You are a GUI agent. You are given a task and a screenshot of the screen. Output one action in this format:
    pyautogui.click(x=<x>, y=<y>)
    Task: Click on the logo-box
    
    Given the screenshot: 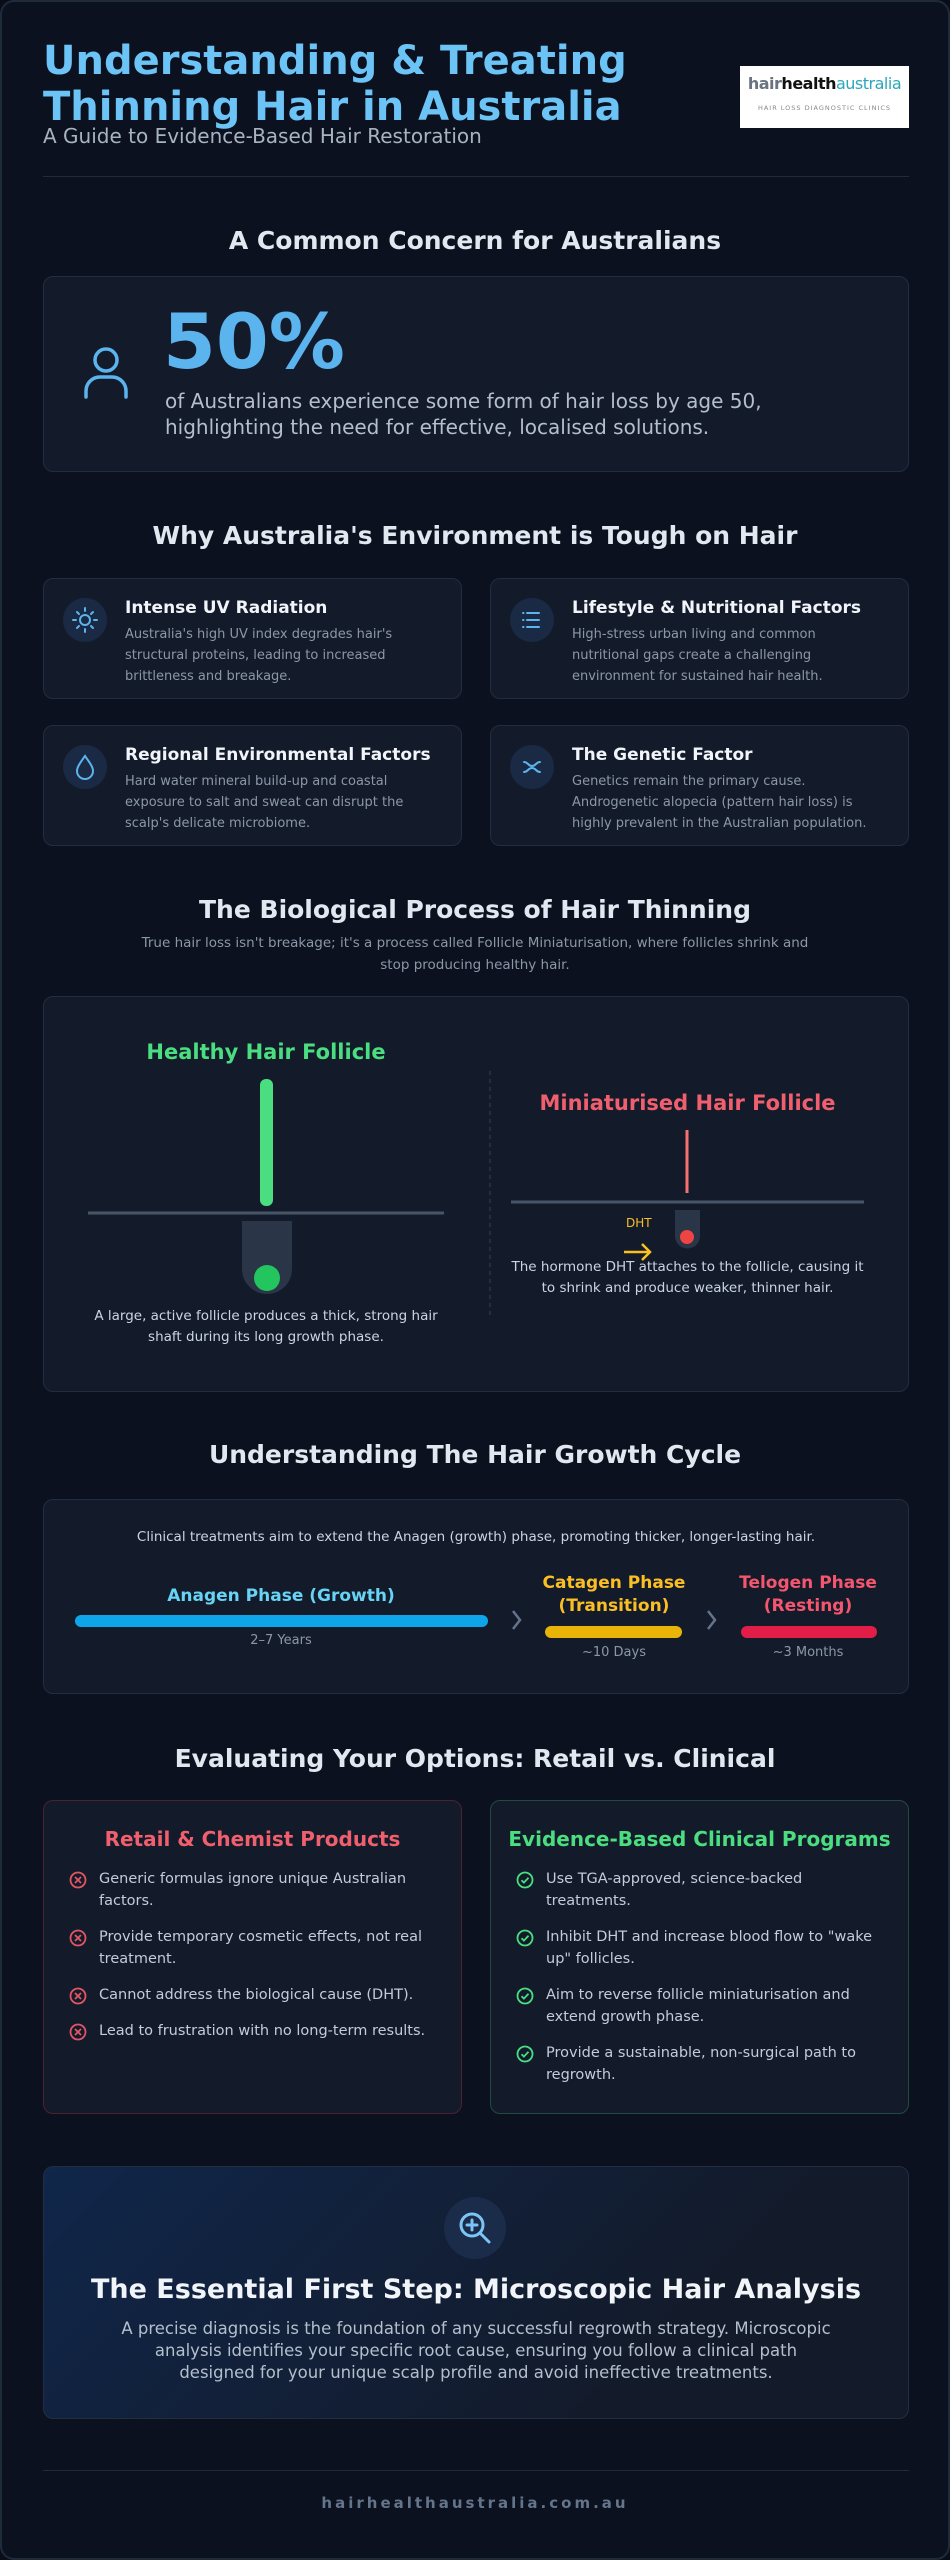 What is the action you would take?
    pyautogui.click(x=824, y=97)
    